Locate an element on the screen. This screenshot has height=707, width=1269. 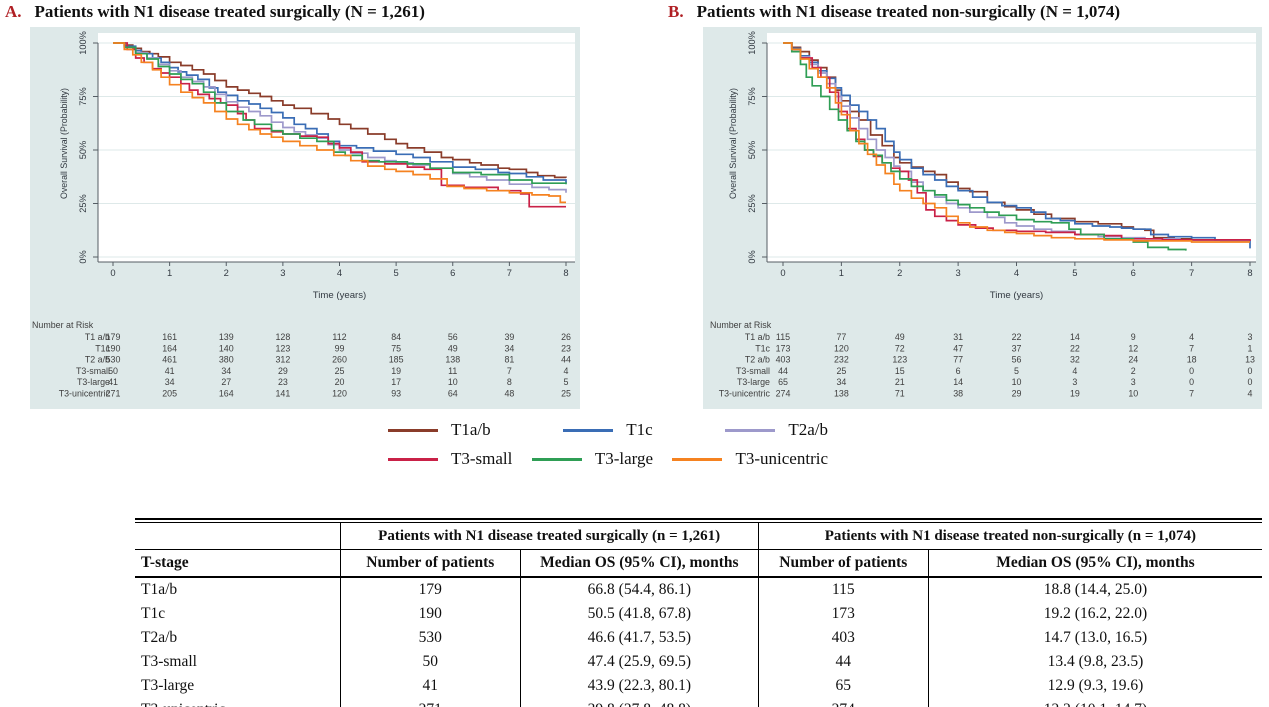
risk-value: 17 is located at coordinates (396, 382).